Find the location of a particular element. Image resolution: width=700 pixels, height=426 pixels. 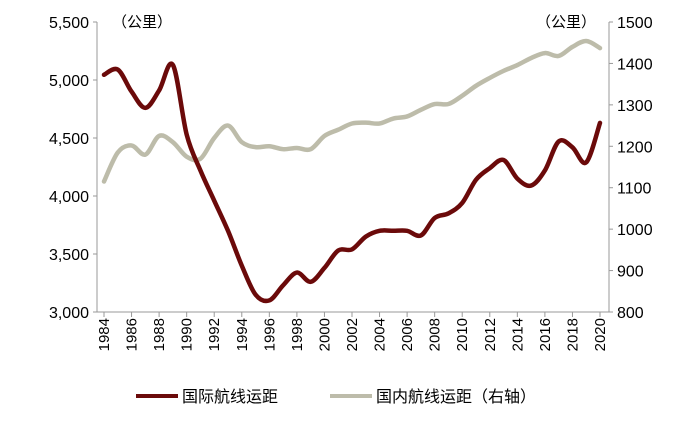

x-tick-label: 2000 is located at coordinates (324, 334).